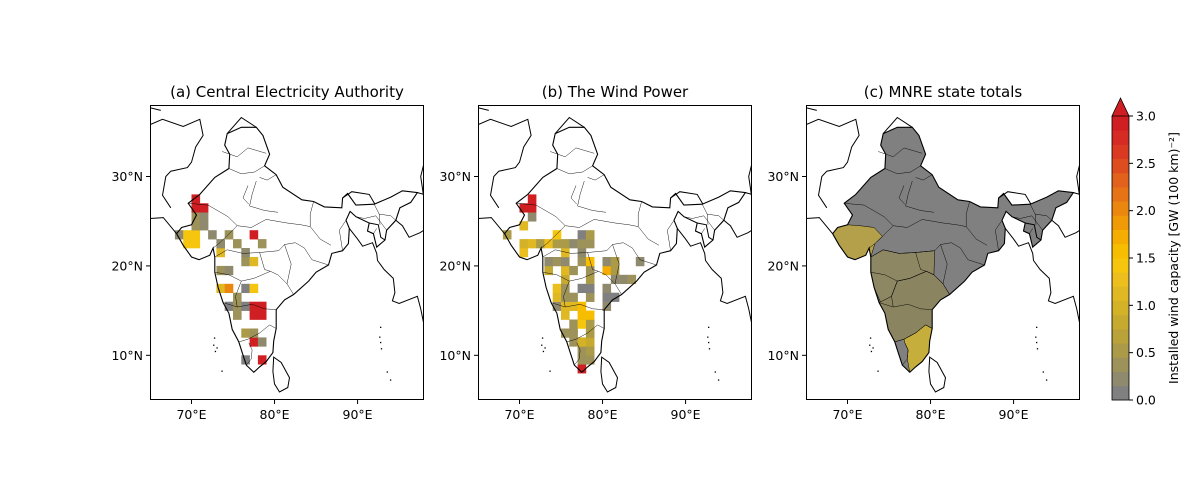  Describe the element at coordinates (1146, 210) in the screenshot. I see `colorbar-tick-label: 2.0` at that location.